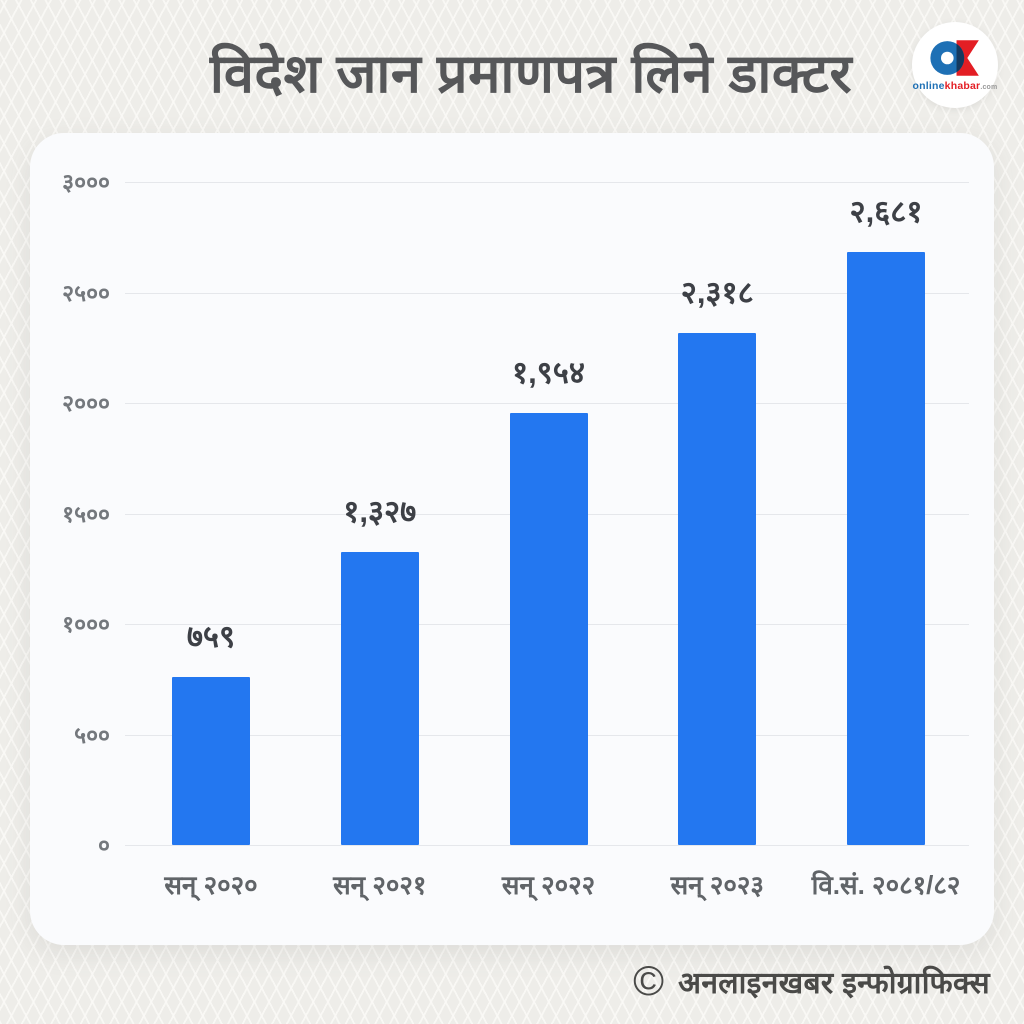 The image size is (1024, 1024). I want to click on x-axis-label: सन् २०२३, so click(717, 885).